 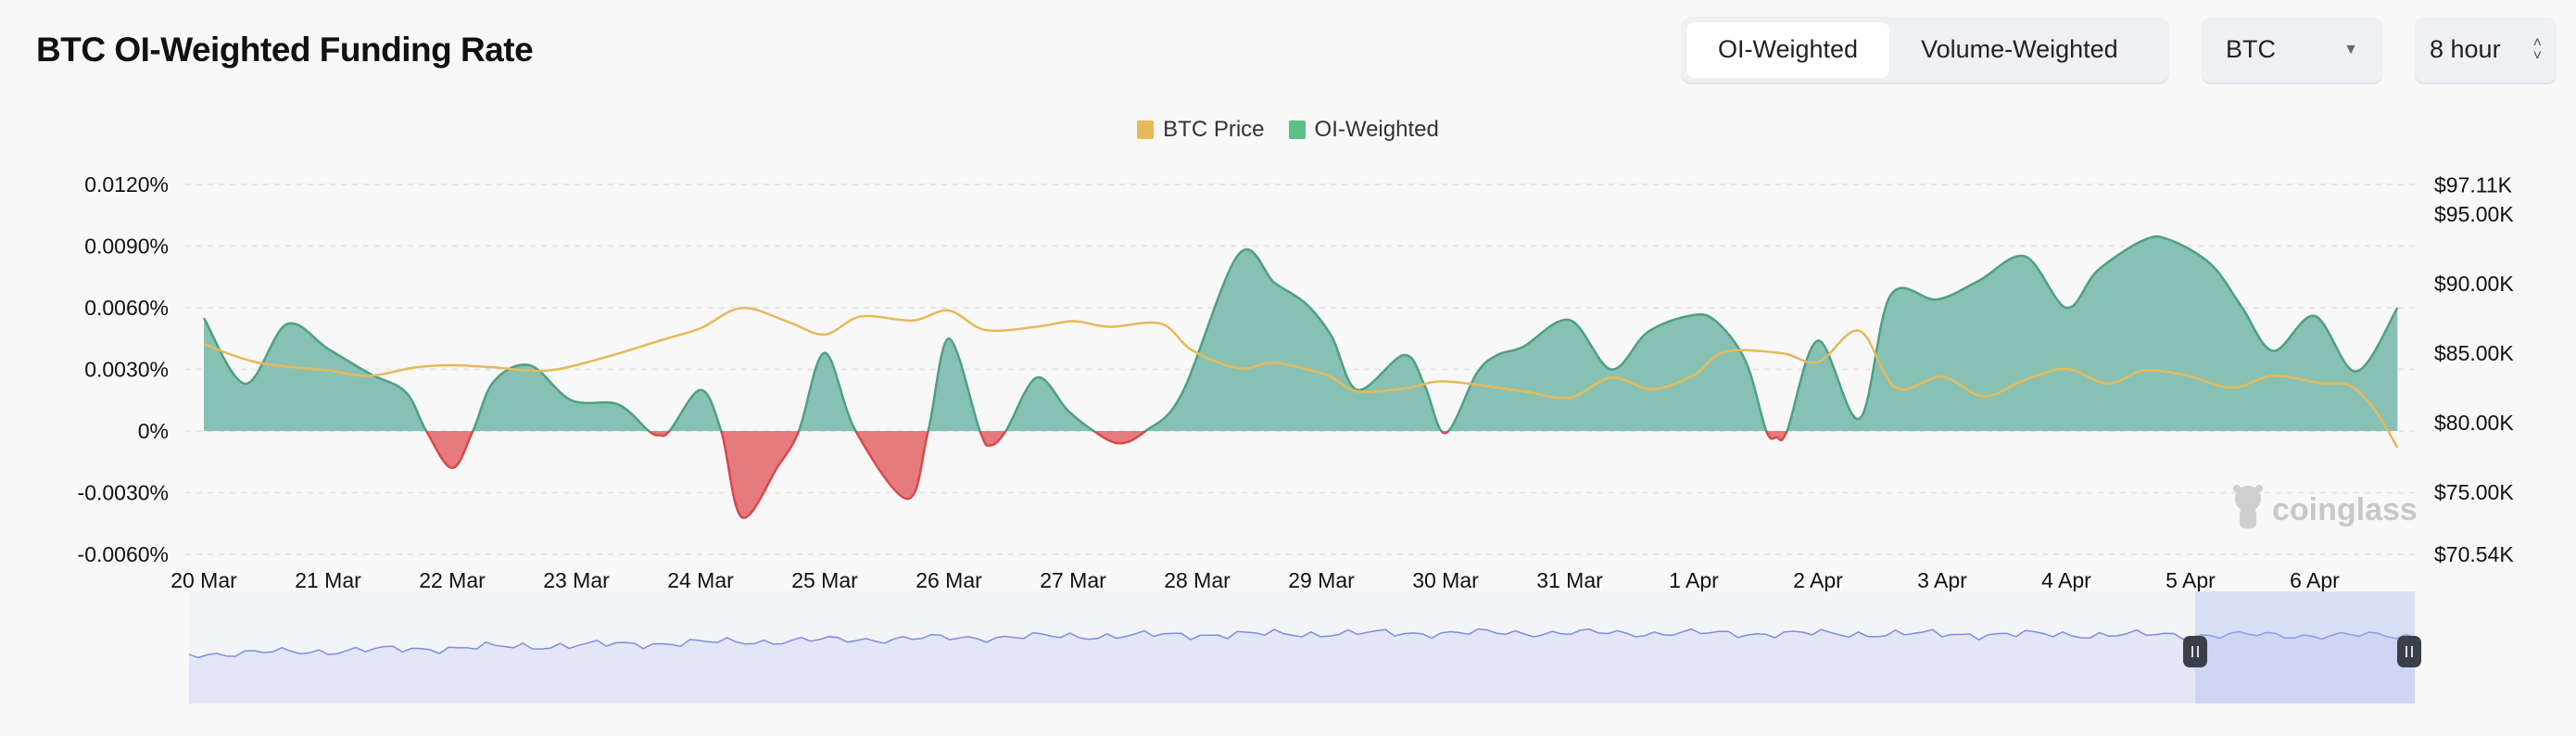 I want to click on funding-negative-area, so click(x=1301, y=474).